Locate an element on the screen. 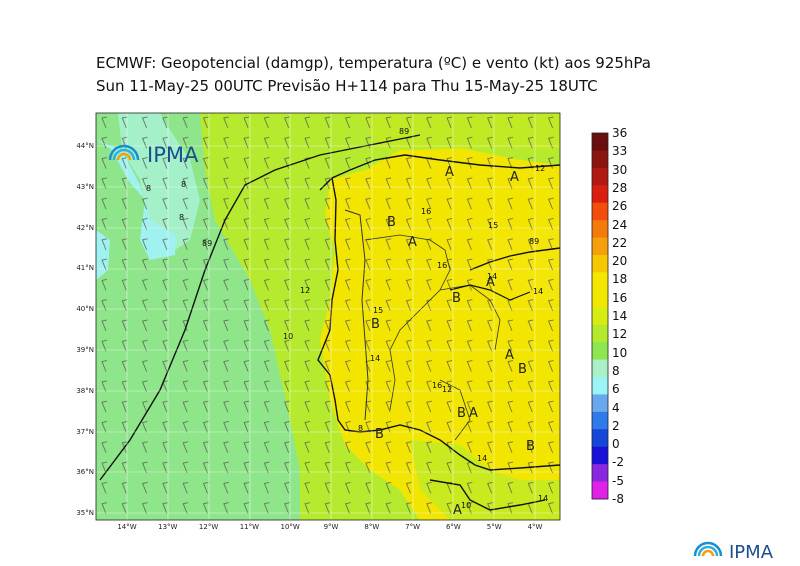 The height and width of the screenshot is (566, 800). colorbar-label: 12 is located at coordinates (620, 334).